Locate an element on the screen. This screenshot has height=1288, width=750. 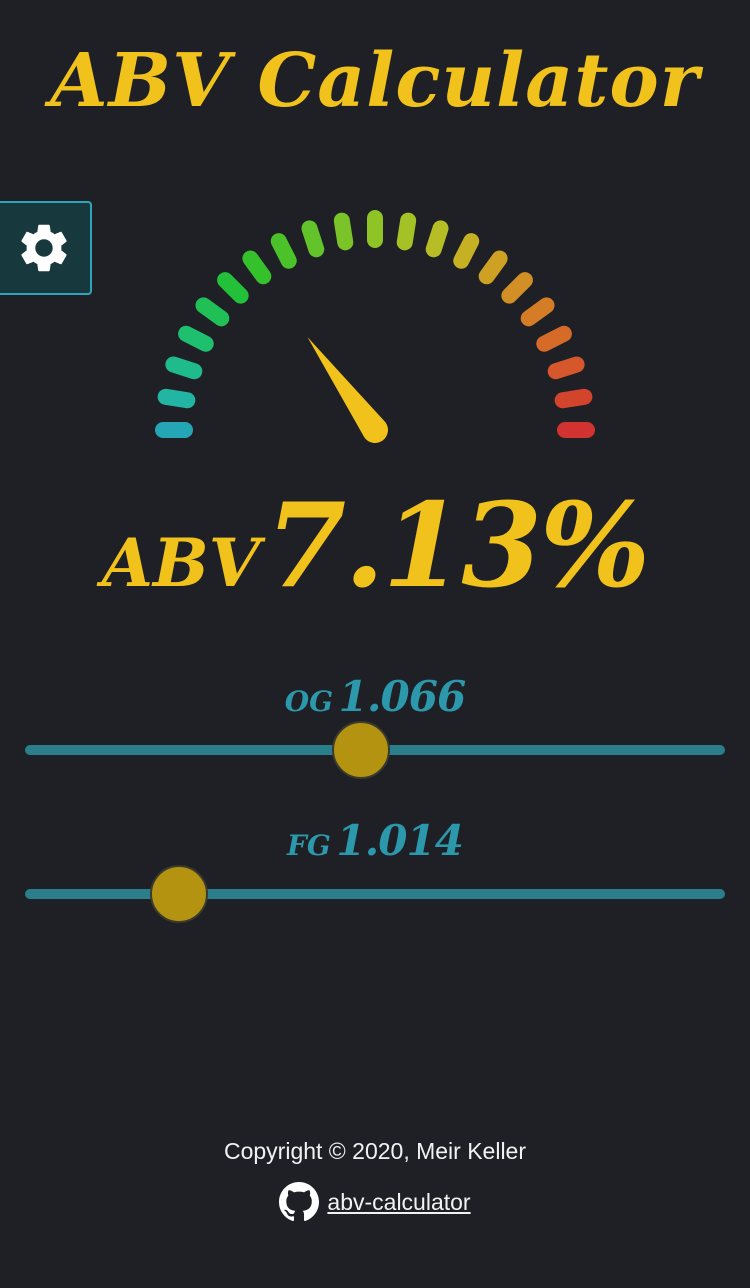
og-label-text: OG is located at coordinates (309, 701).